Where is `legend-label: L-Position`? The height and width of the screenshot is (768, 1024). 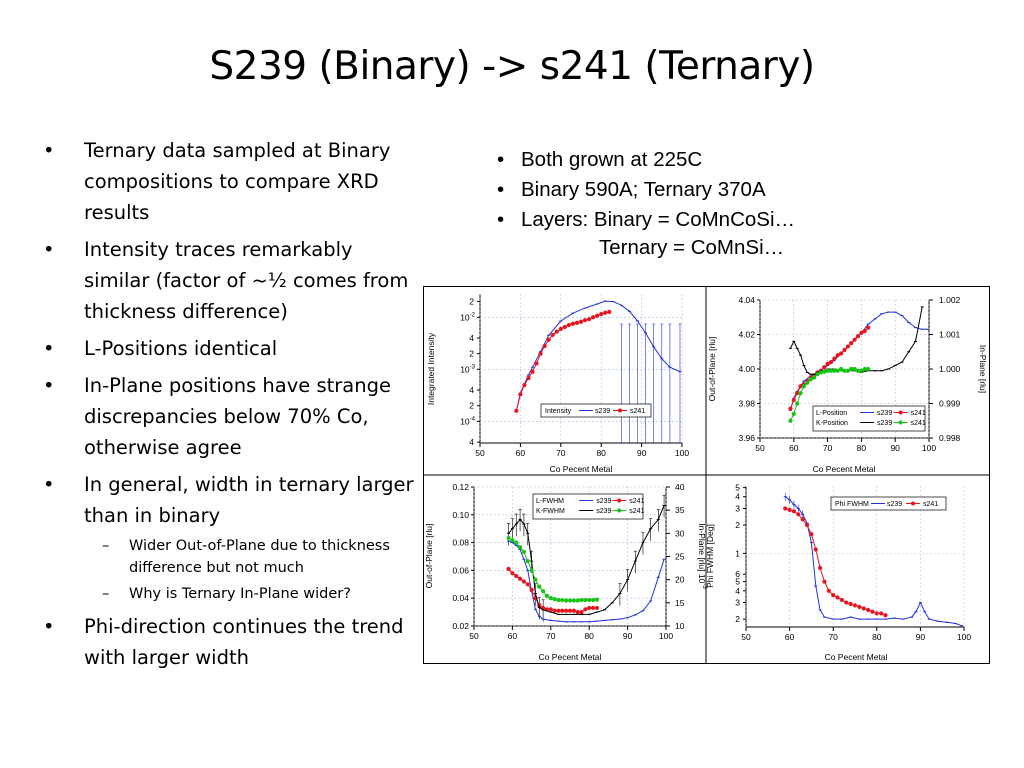
legend-label: L-Position is located at coordinates (831, 413).